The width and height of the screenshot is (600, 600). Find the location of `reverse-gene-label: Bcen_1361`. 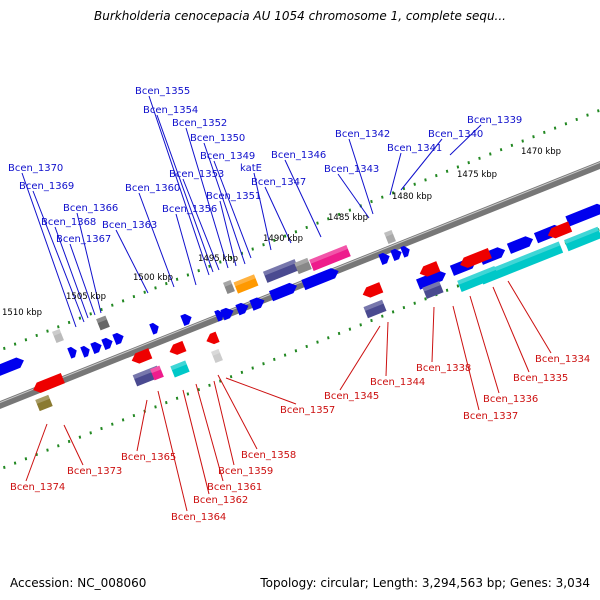

reverse-gene-label: Bcen_1361 is located at coordinates (234, 487).